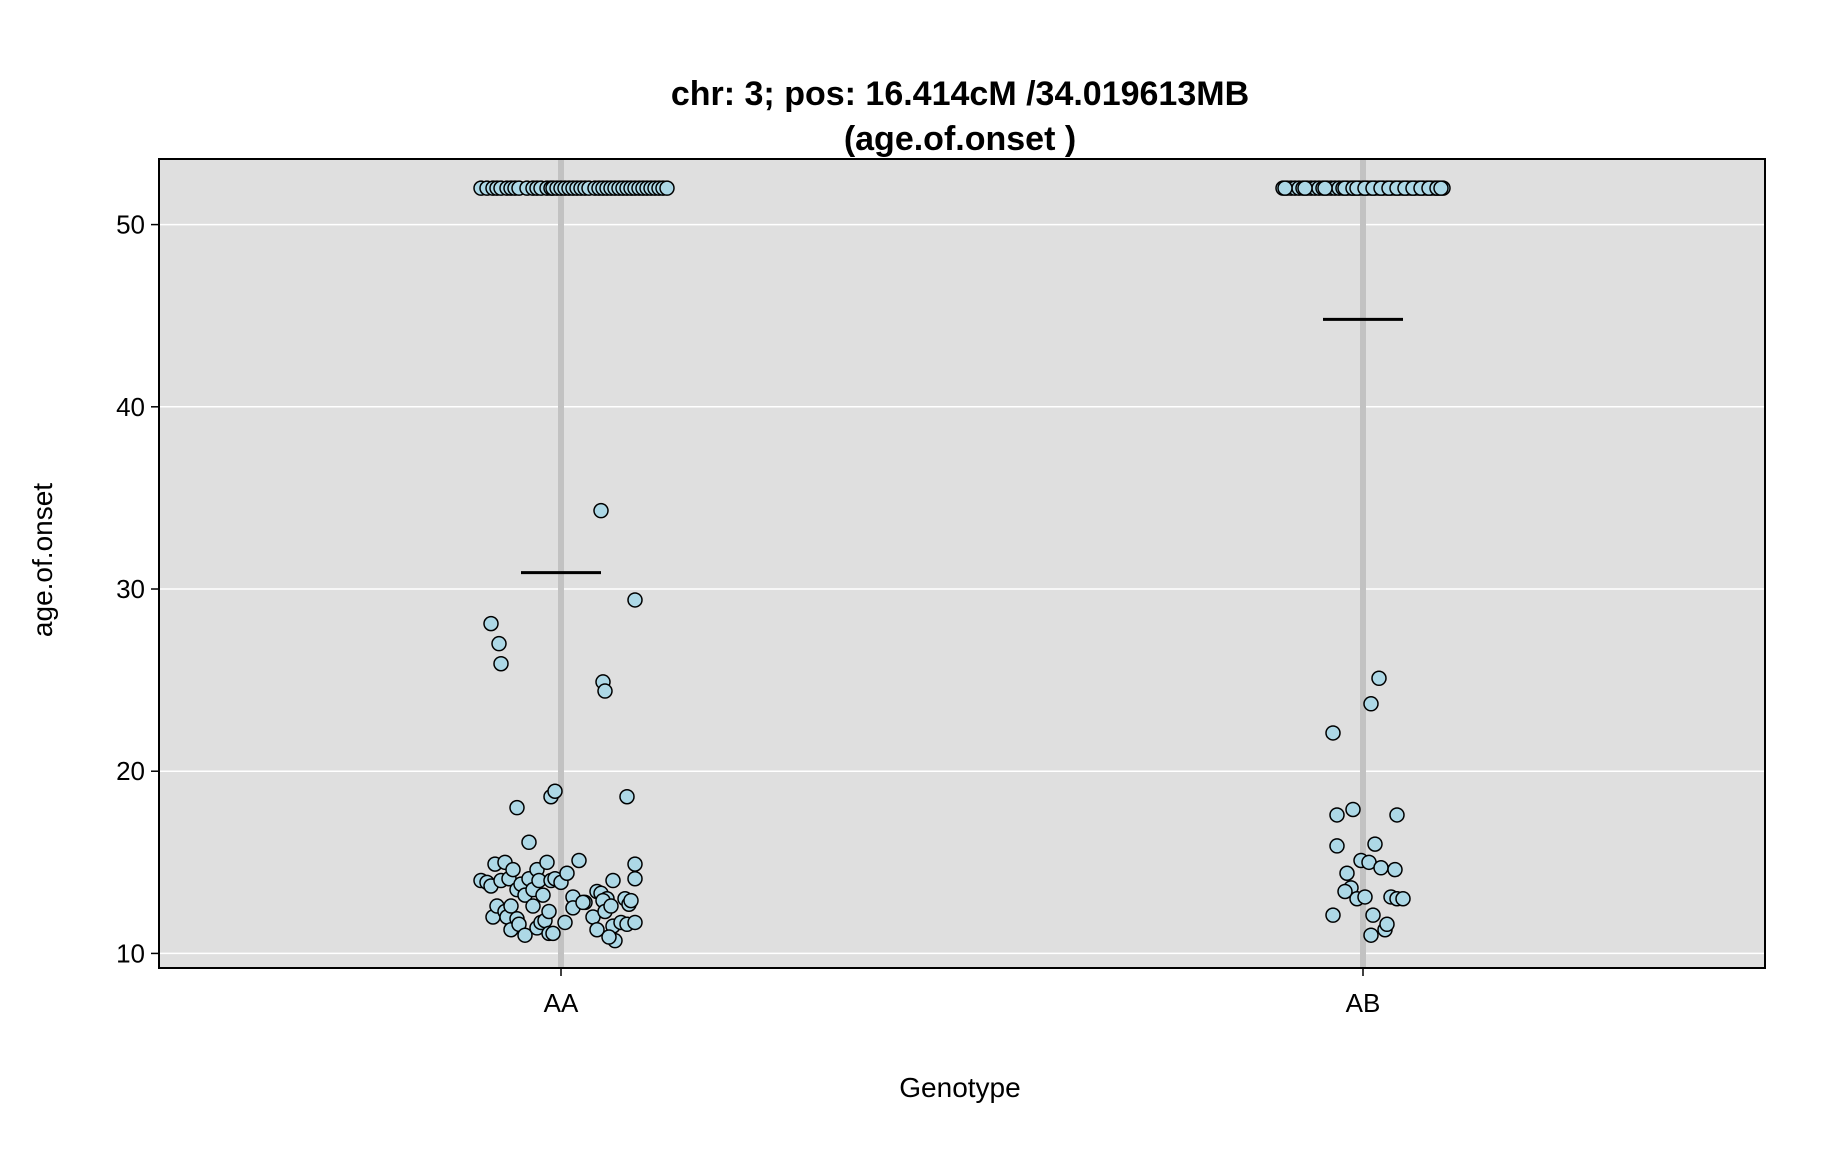 The image size is (1824, 1152). Describe the element at coordinates (42, 560) in the screenshot. I see `y-axis-label: age.of.onset` at that location.